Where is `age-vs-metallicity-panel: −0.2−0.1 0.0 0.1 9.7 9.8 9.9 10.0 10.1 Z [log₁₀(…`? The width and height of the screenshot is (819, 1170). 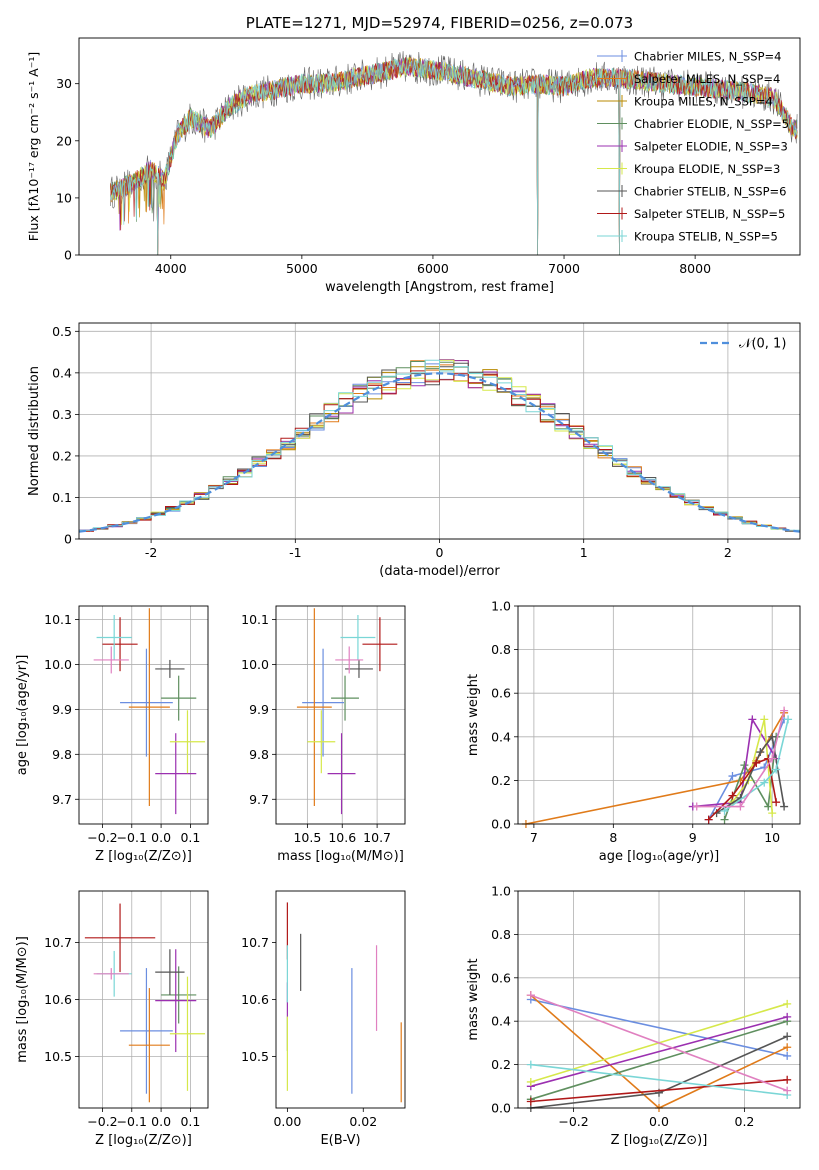 age-vs-metallicity-panel: −0.2−0.1 0.0 0.1 9.7 9.8 9.9 10.0 10.1 Z [log₁₀(… is located at coordinates (112, 734).